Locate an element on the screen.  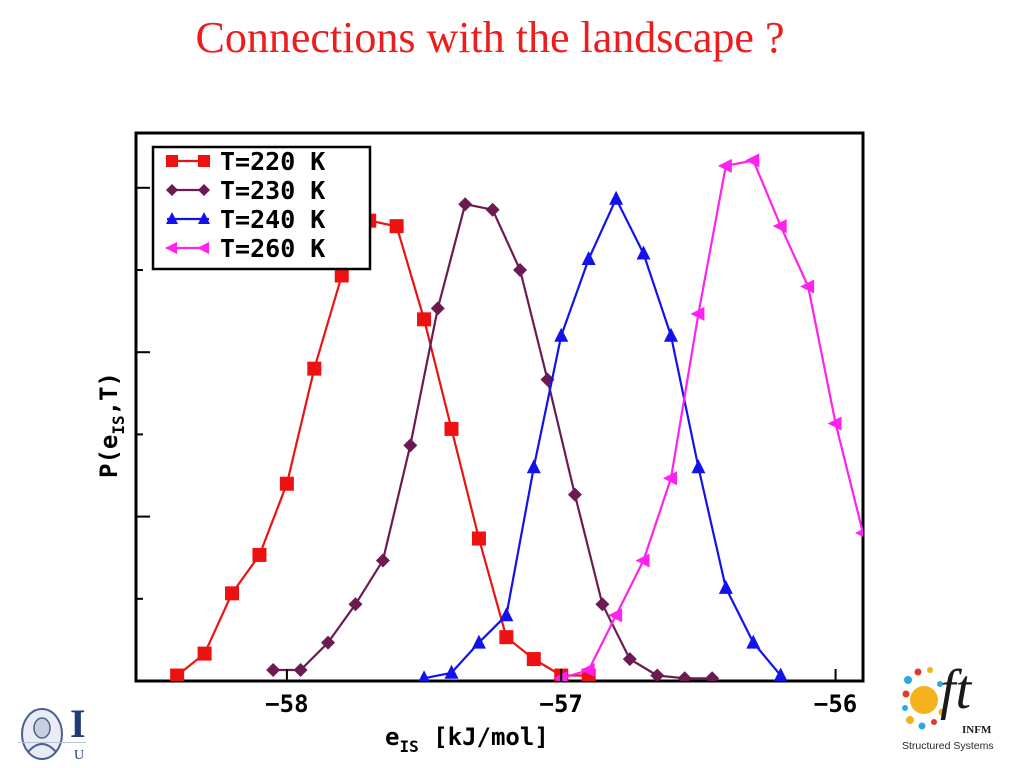
y-axis-label: P(eIS,T) is located at coordinates (111, 425).